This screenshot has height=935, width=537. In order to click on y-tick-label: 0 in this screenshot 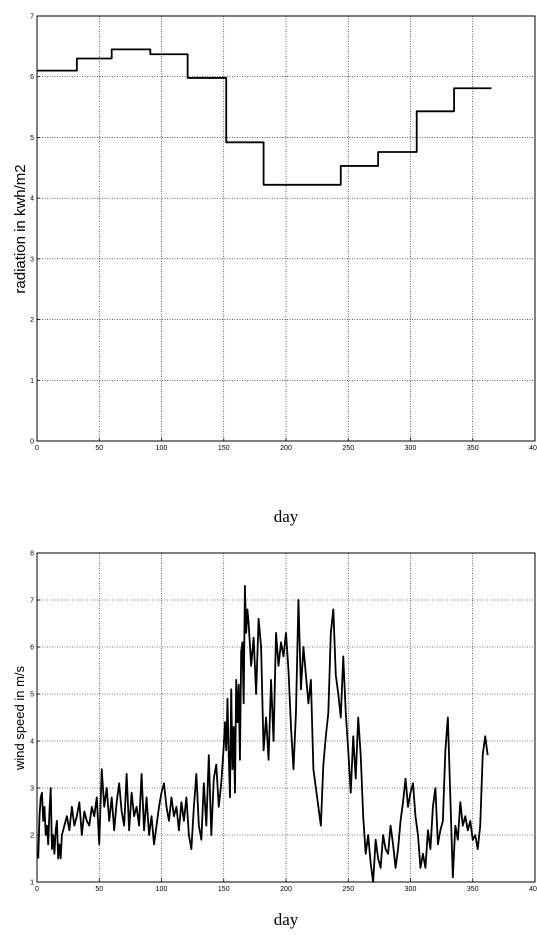, I will do `click(32, 442)`.